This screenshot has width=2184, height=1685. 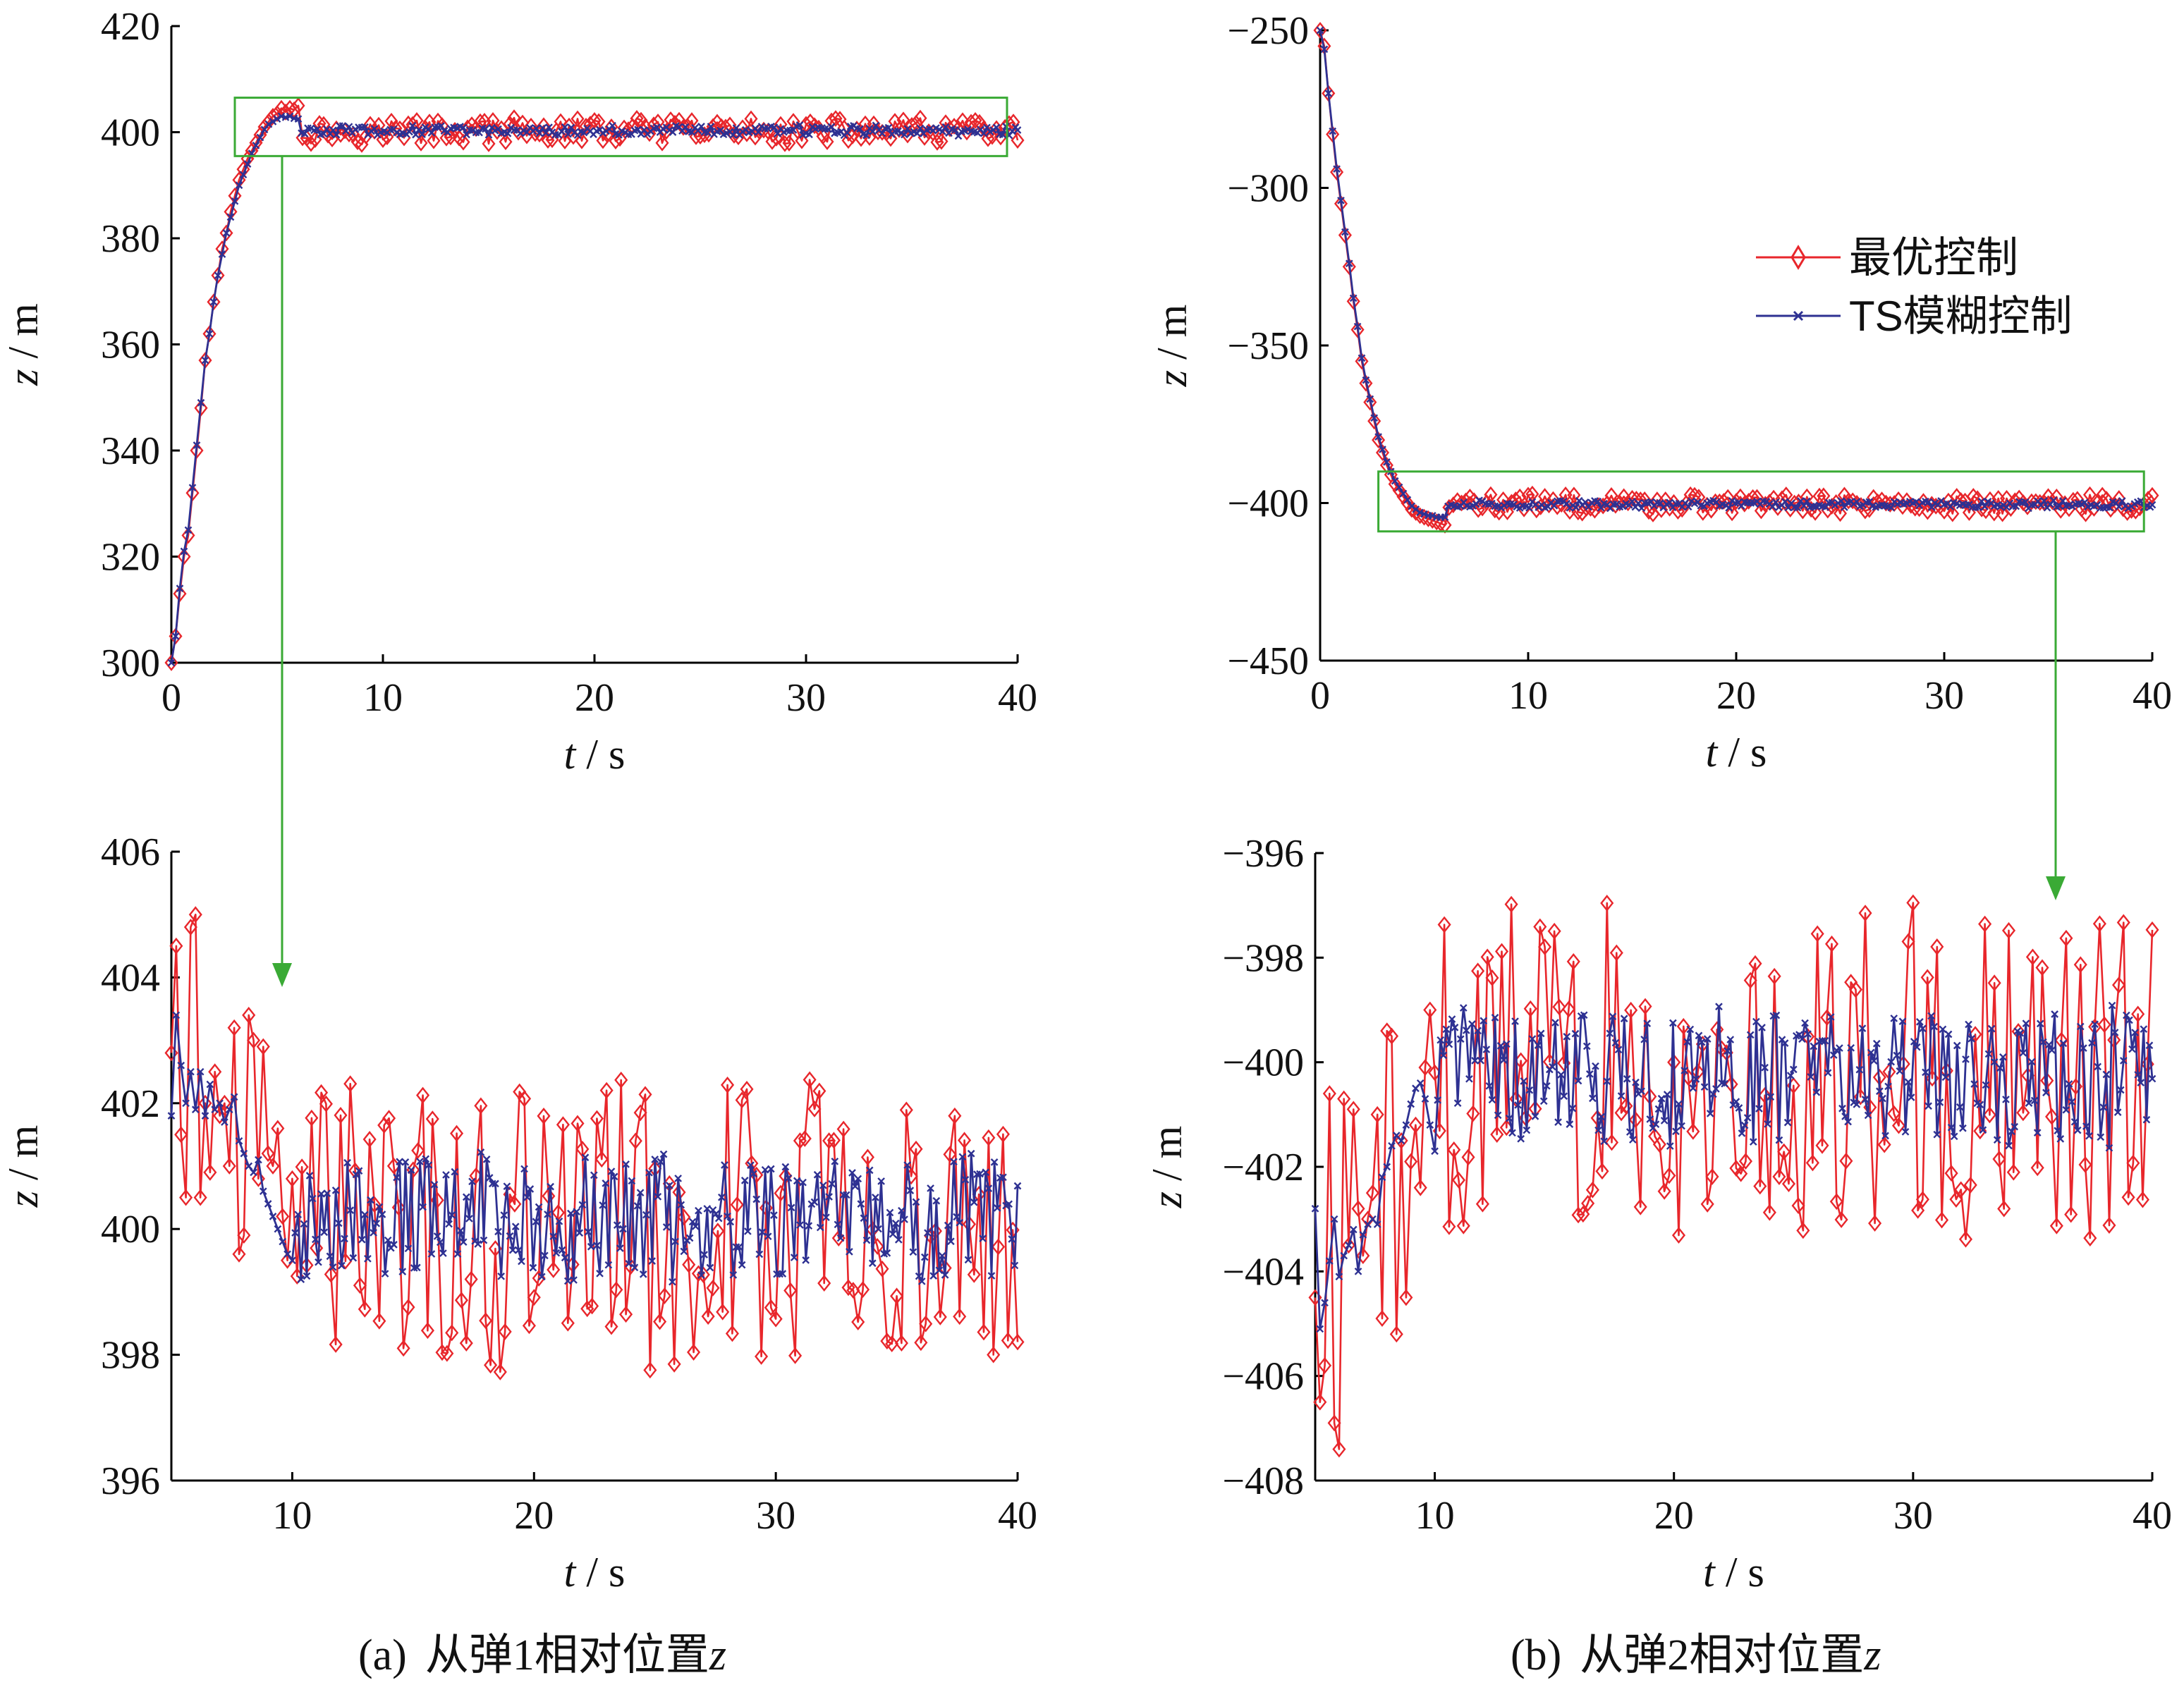 What do you see at coordinates (130, 663) in the screenshot?
I see `y-tick-label: 300` at bounding box center [130, 663].